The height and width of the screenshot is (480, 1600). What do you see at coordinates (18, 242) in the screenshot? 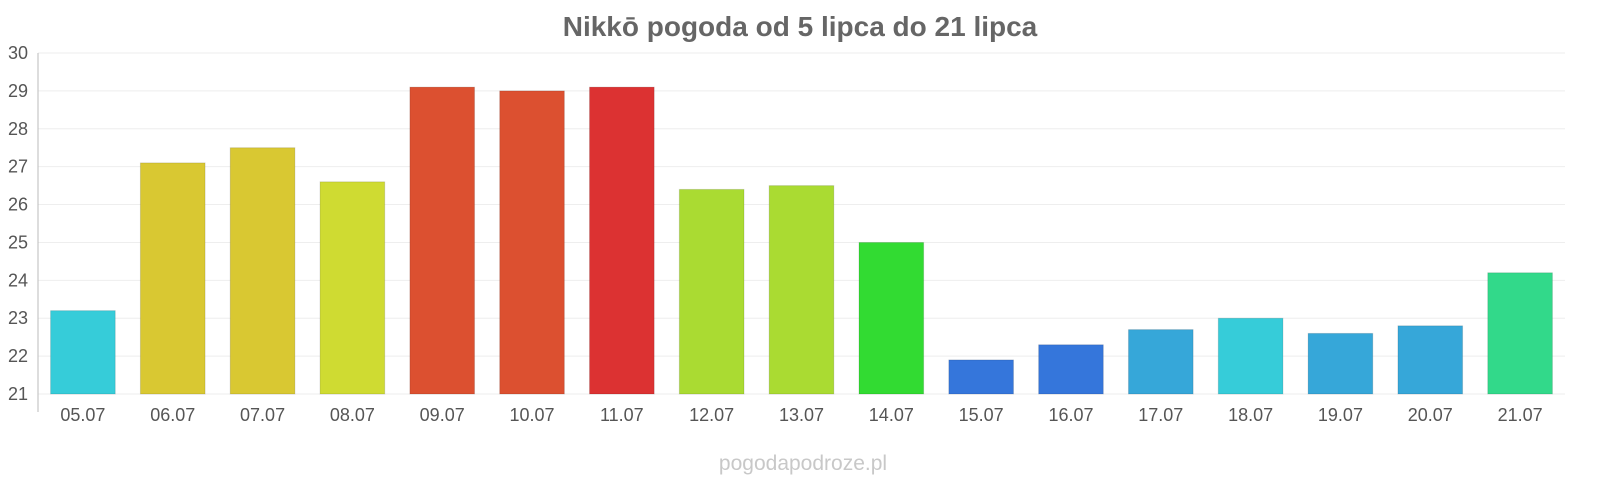
I see `y-tick-label: 25` at bounding box center [18, 242].